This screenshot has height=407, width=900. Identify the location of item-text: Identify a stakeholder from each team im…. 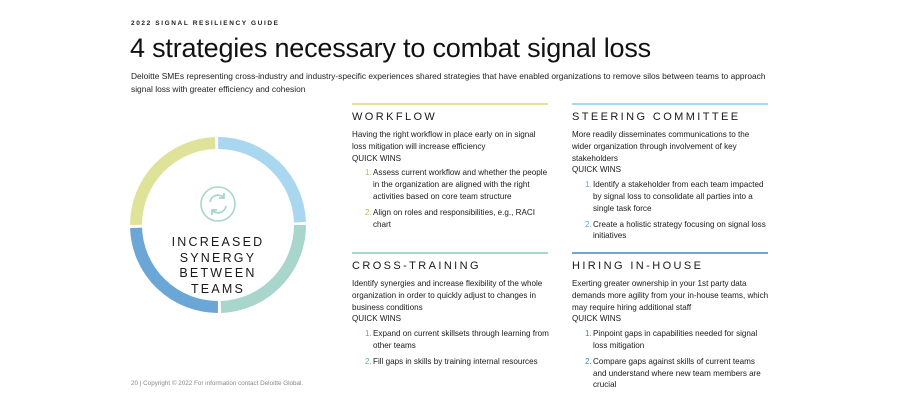
(678, 196).